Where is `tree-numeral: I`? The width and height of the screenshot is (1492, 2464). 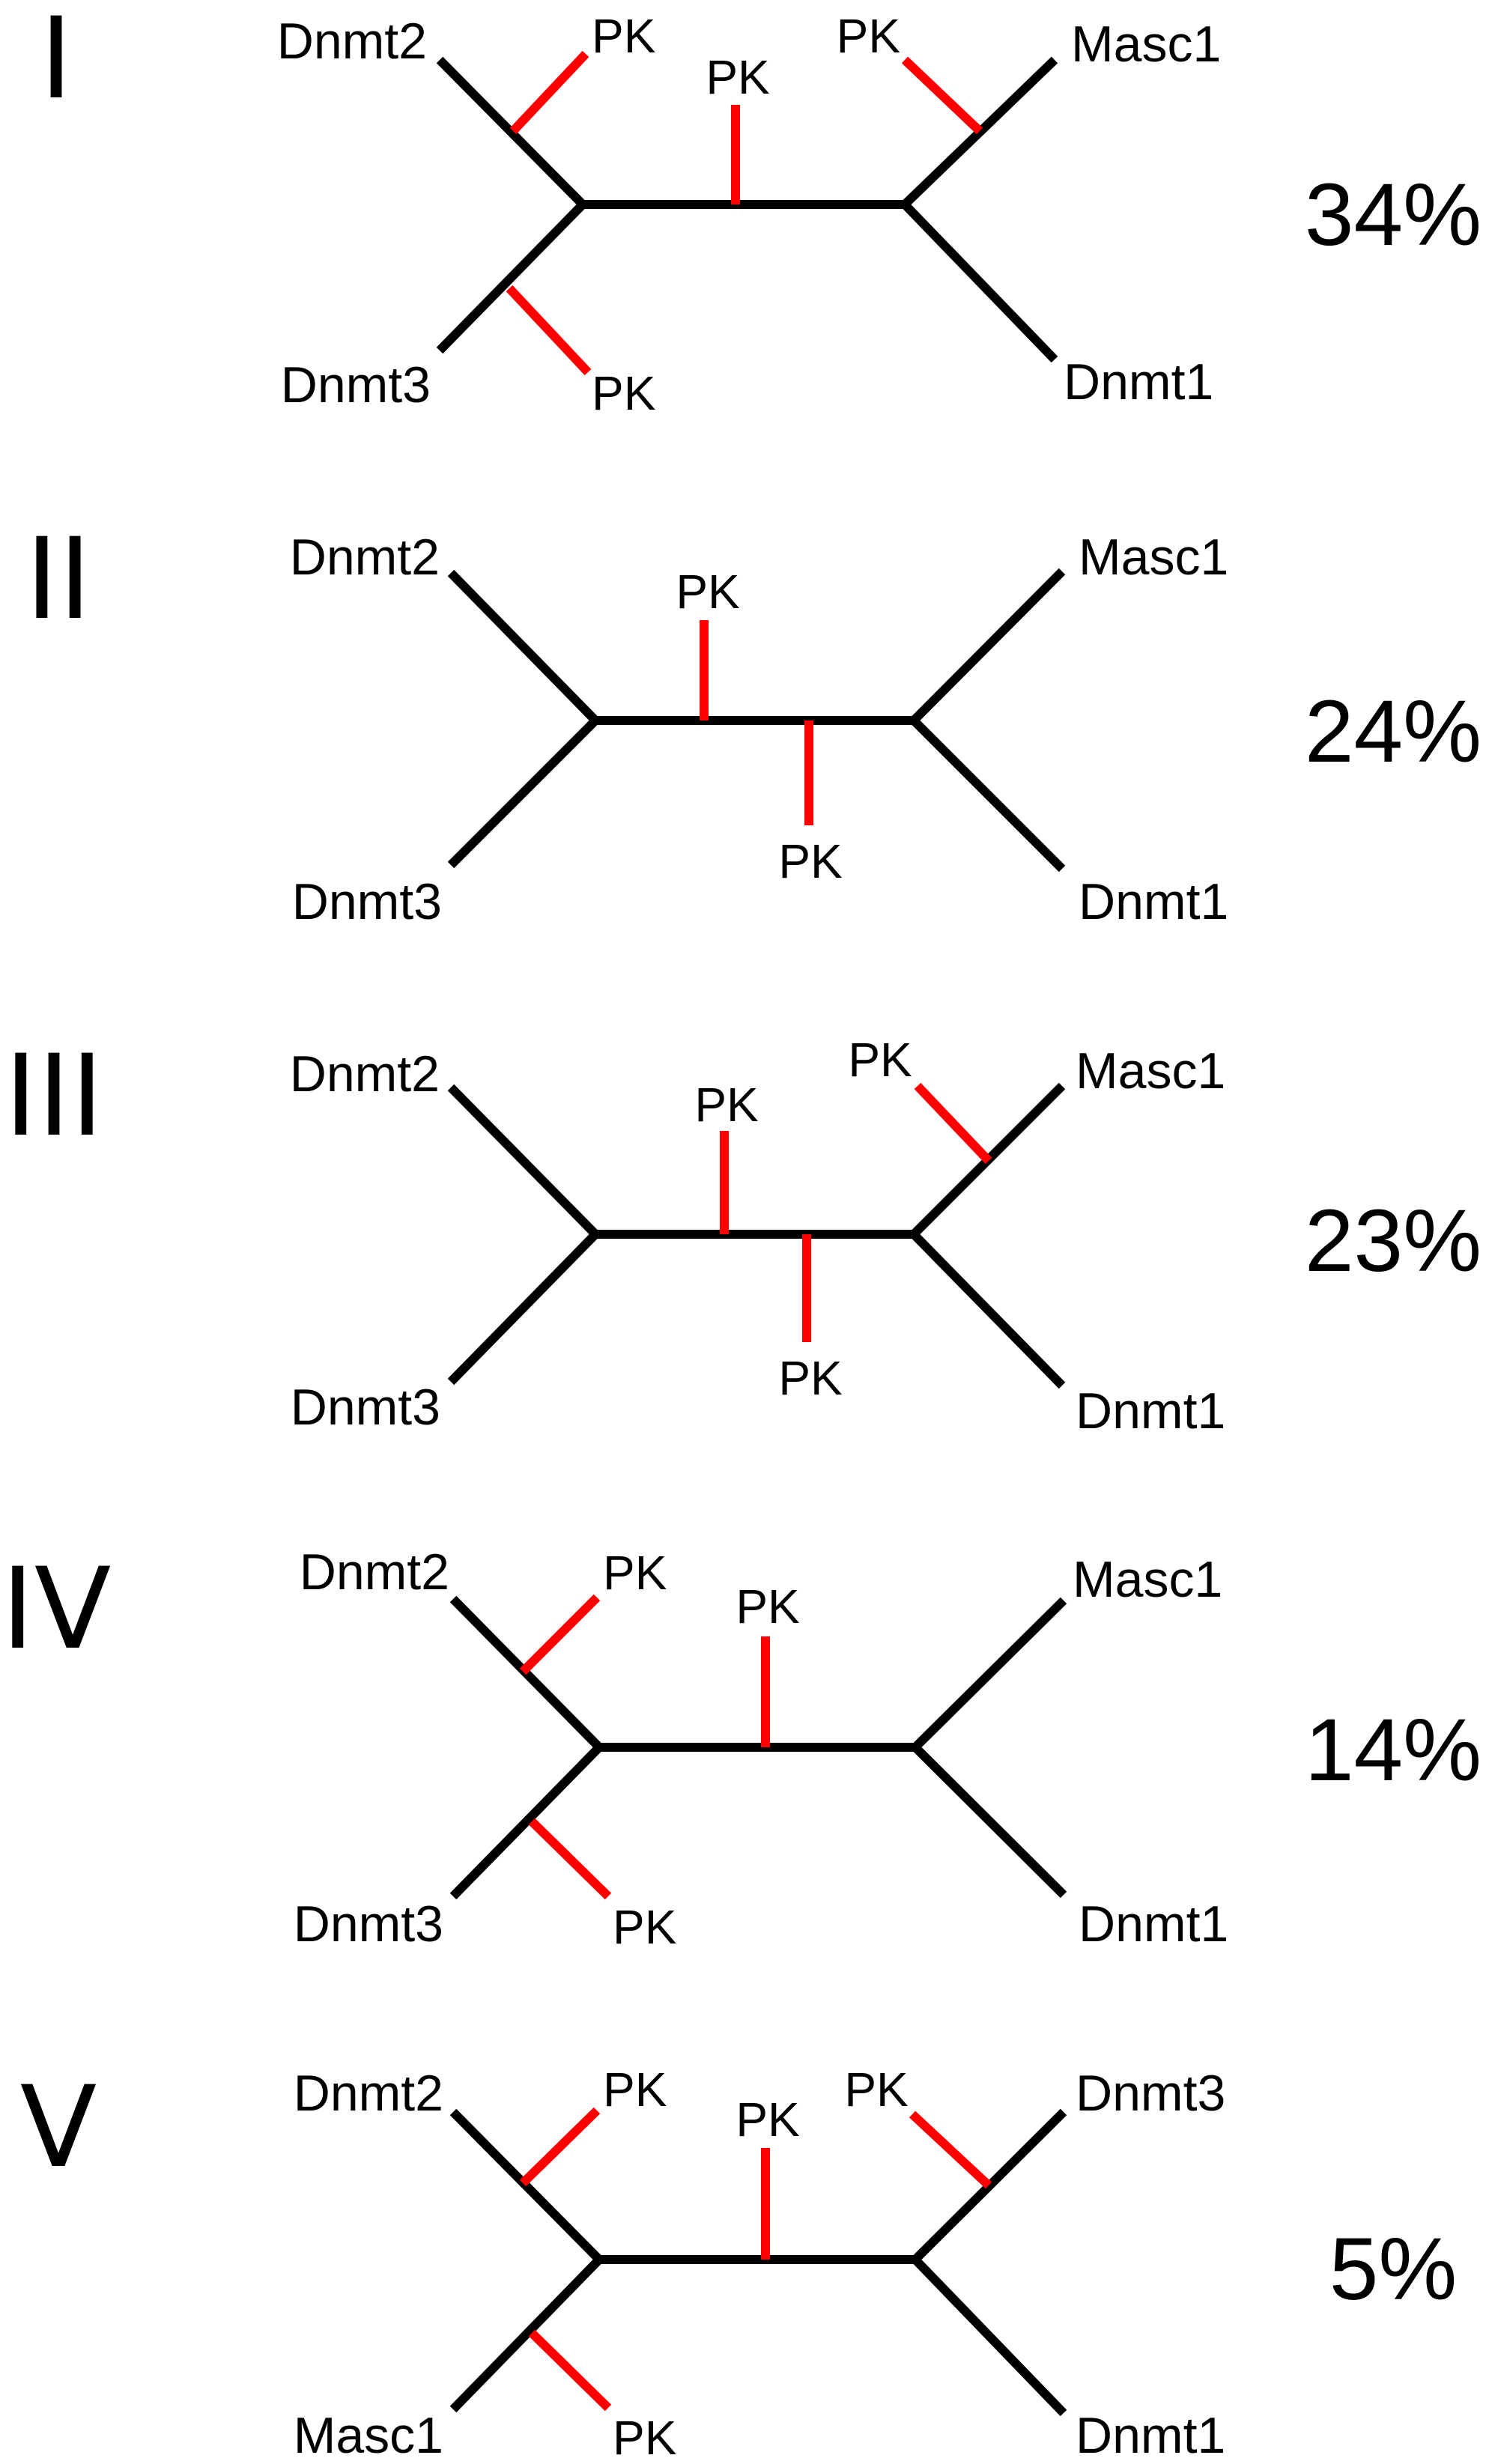 tree-numeral: I is located at coordinates (56, 62).